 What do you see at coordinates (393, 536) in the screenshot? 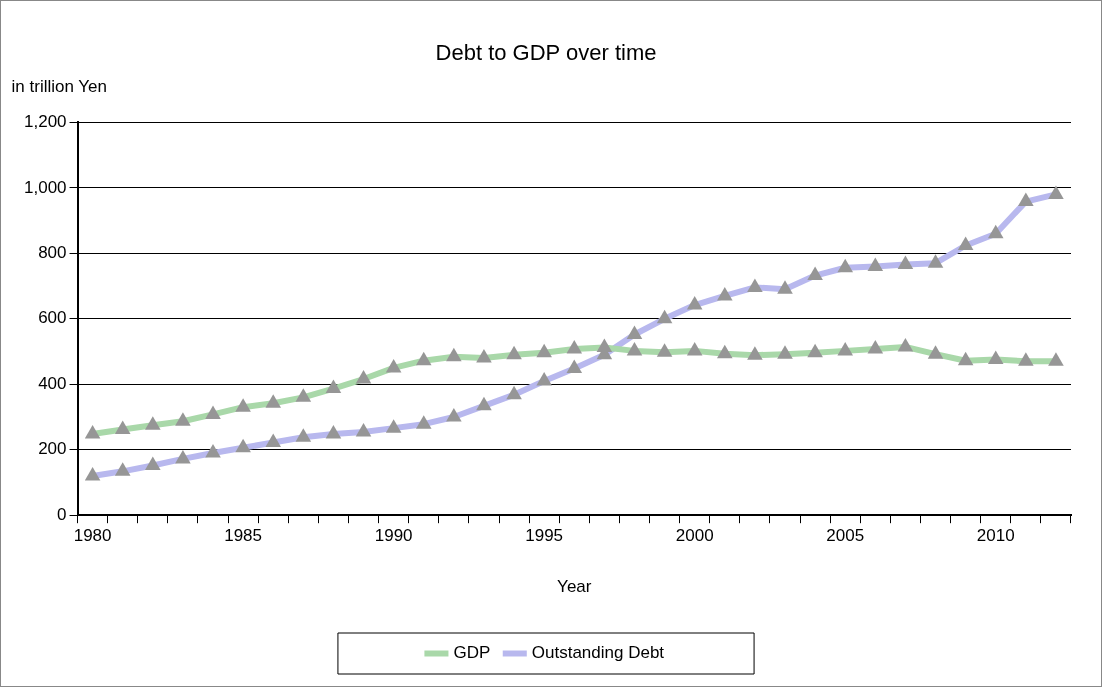
I see `x-tick-label: 1990` at bounding box center [393, 536].